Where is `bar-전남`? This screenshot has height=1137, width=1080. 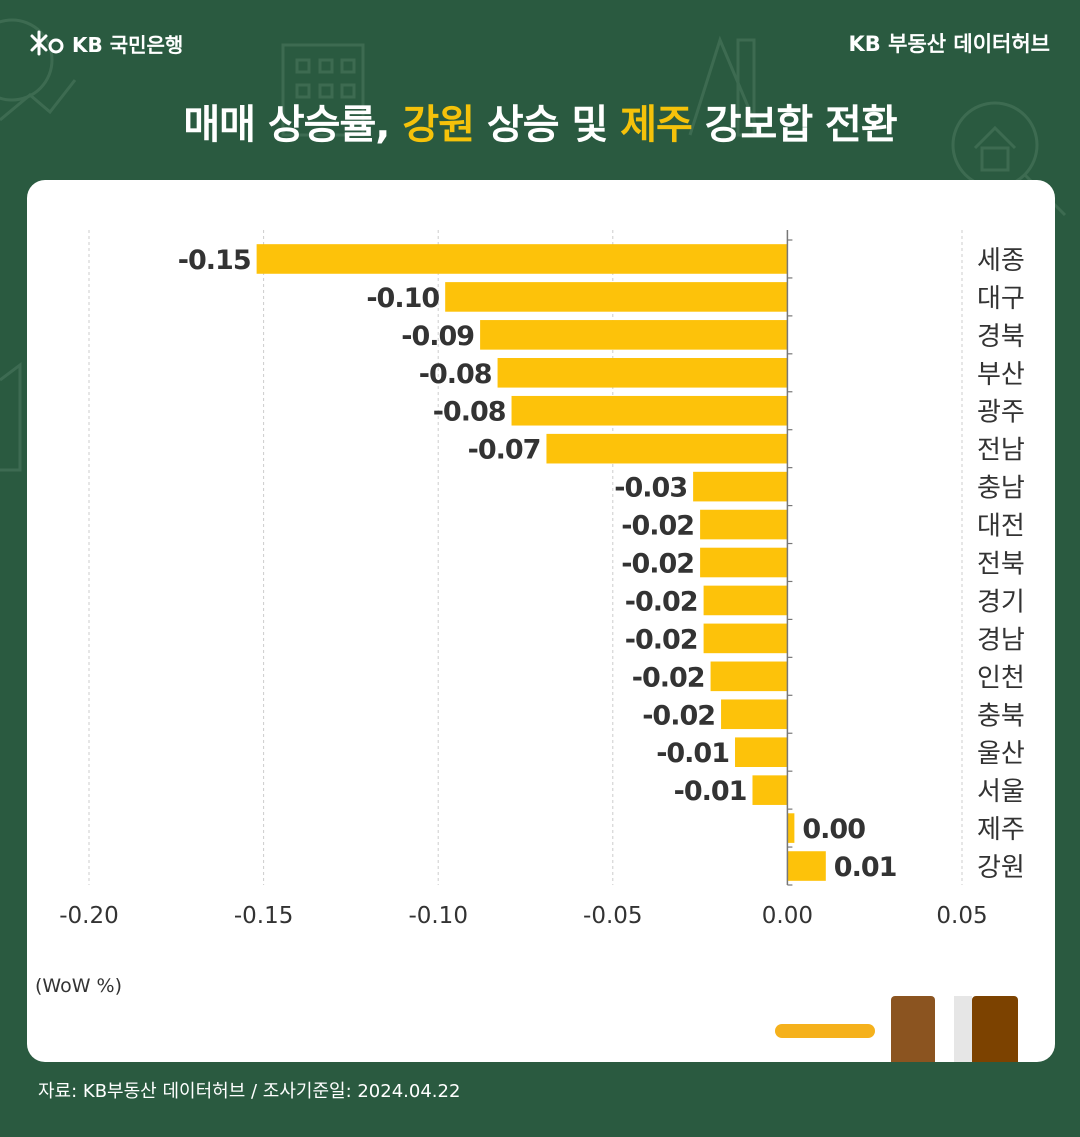 bar-전남 is located at coordinates (667, 448).